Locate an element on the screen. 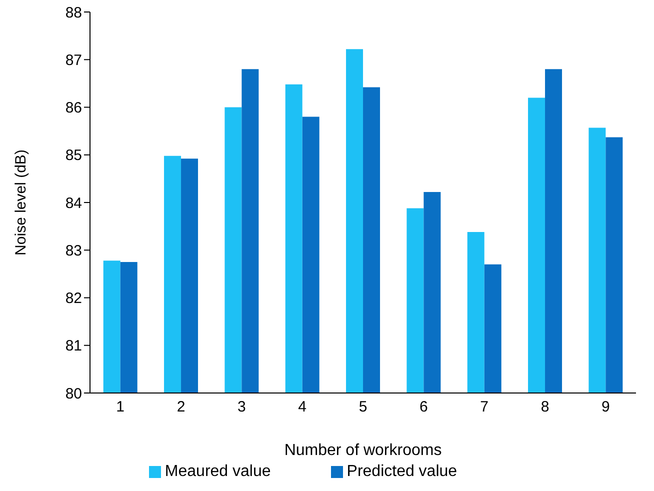 This screenshot has height=491, width=654. y-tick-label: 82 is located at coordinates (73, 299).